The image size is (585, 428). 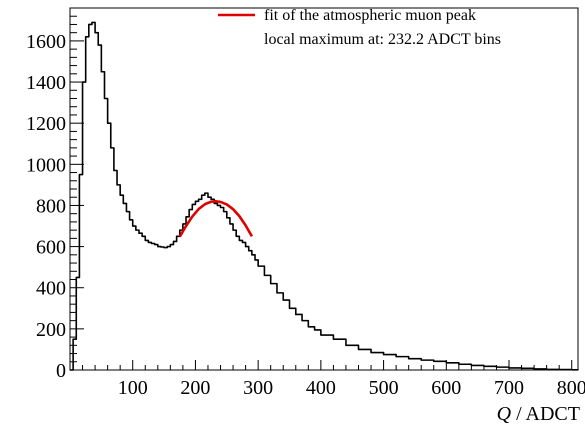 I want to click on y-tick-label: 0, so click(x=61, y=371).